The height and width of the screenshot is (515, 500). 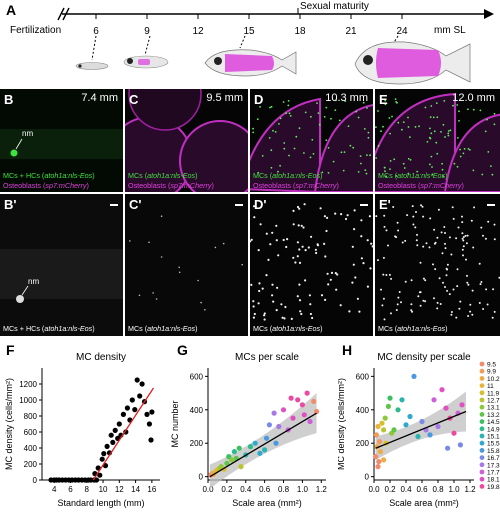 What do you see at coordinates (346, 98) in the screenshot?
I see `fish-size-d: 10.3 mm` at bounding box center [346, 98].